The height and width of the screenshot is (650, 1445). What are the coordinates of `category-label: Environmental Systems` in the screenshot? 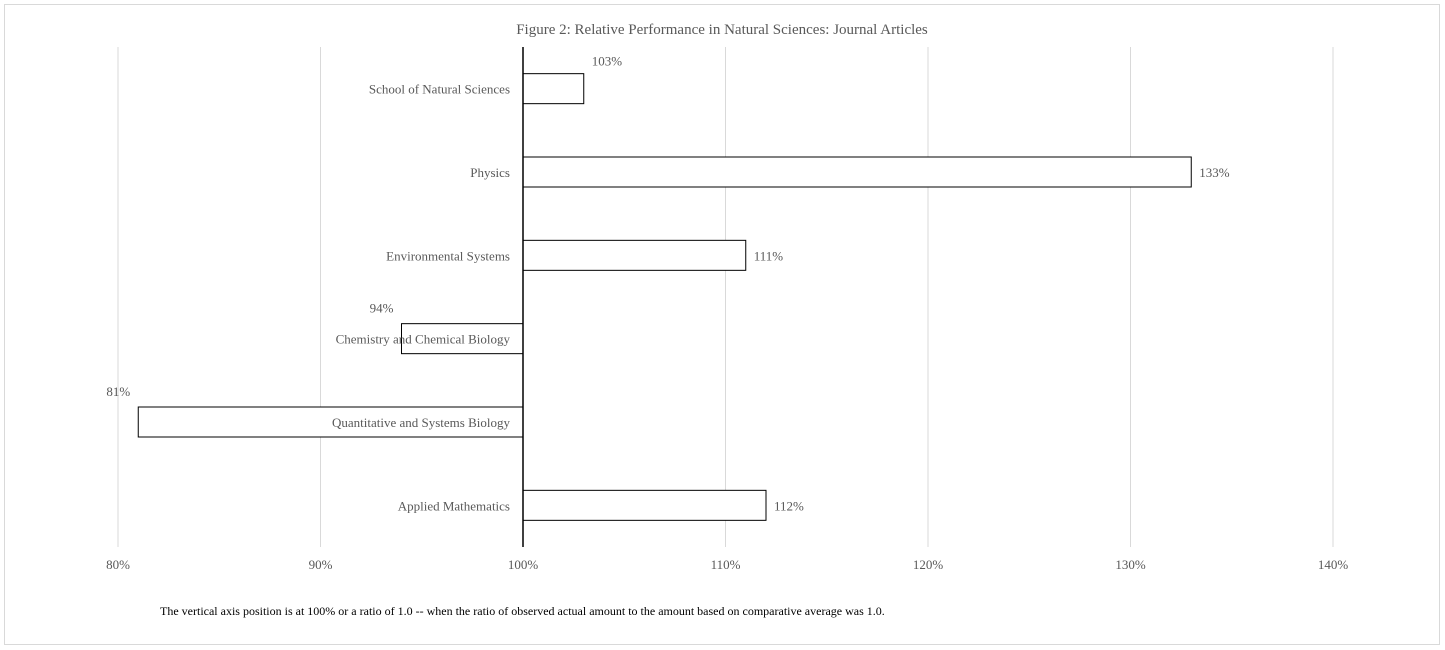 It's located at (448, 255).